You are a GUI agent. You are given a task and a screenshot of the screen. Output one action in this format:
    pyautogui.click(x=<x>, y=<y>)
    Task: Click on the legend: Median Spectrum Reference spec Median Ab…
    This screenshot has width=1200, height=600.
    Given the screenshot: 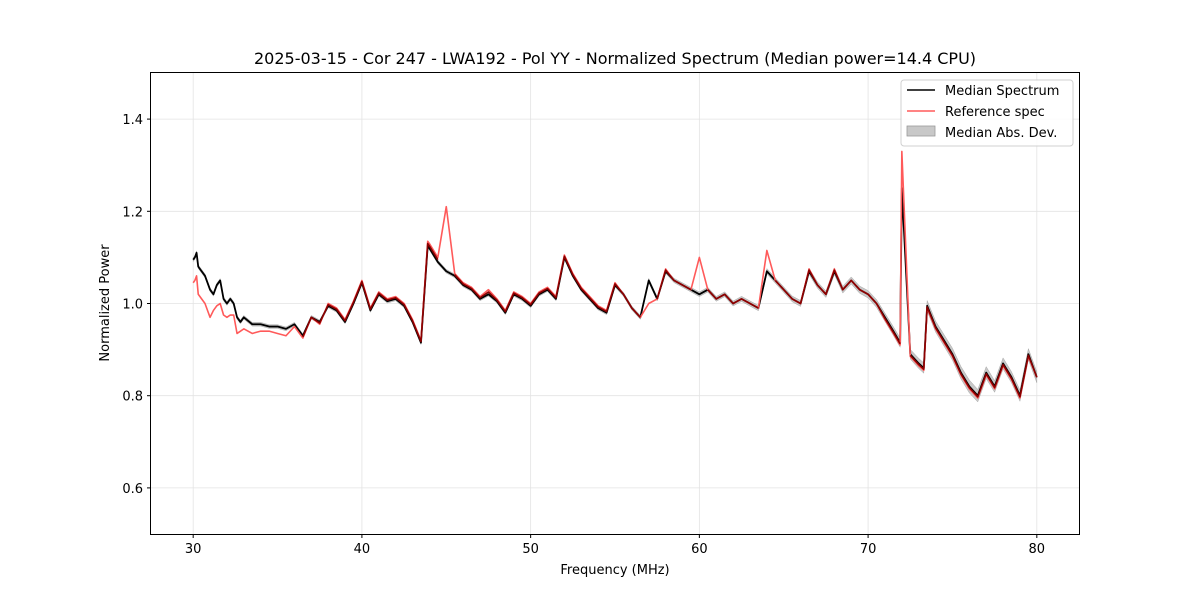 What is the action you would take?
    pyautogui.click(x=987, y=113)
    